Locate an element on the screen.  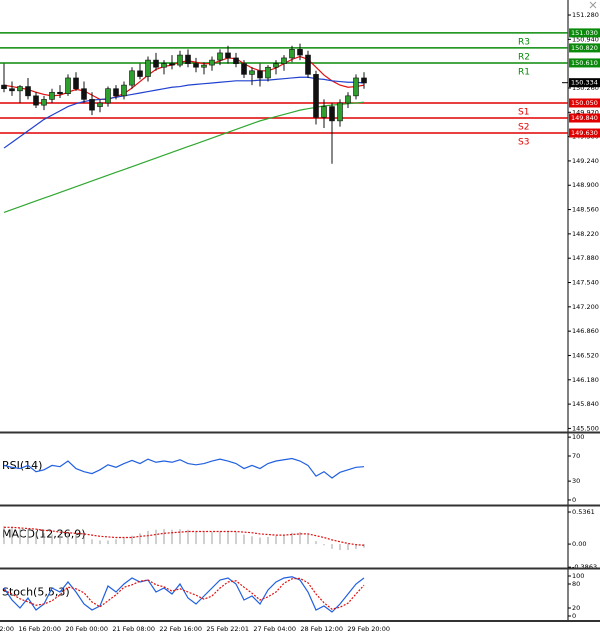
level-name: R2 is located at coordinates (524, 57).